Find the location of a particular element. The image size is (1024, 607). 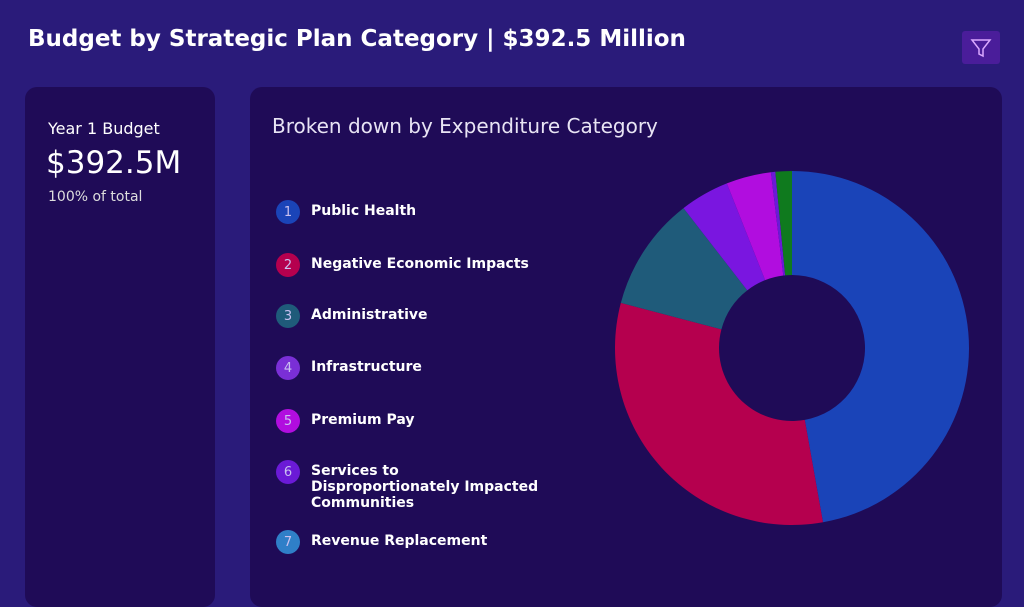

legend-marker: 6 is located at coordinates (288, 472).